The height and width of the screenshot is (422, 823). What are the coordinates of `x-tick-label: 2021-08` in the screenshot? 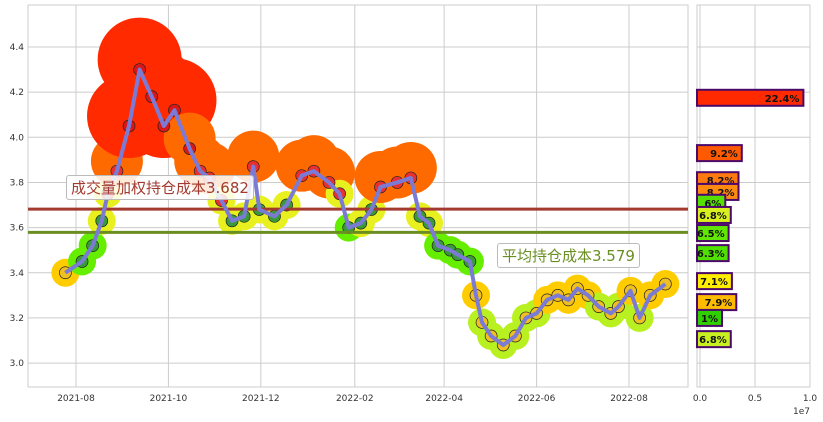 It's located at (76, 399).